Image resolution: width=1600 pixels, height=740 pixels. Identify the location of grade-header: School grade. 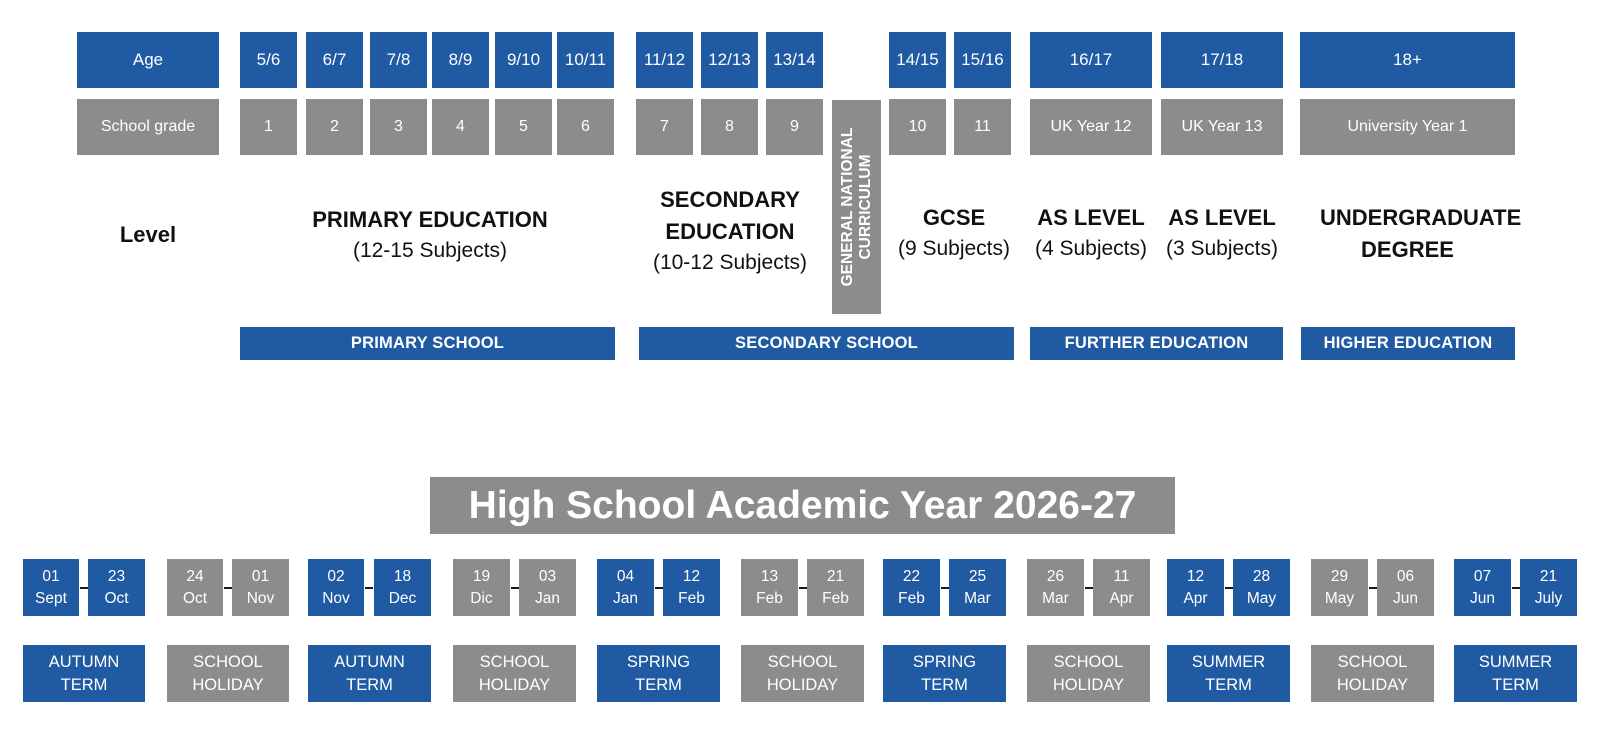
(148, 127).